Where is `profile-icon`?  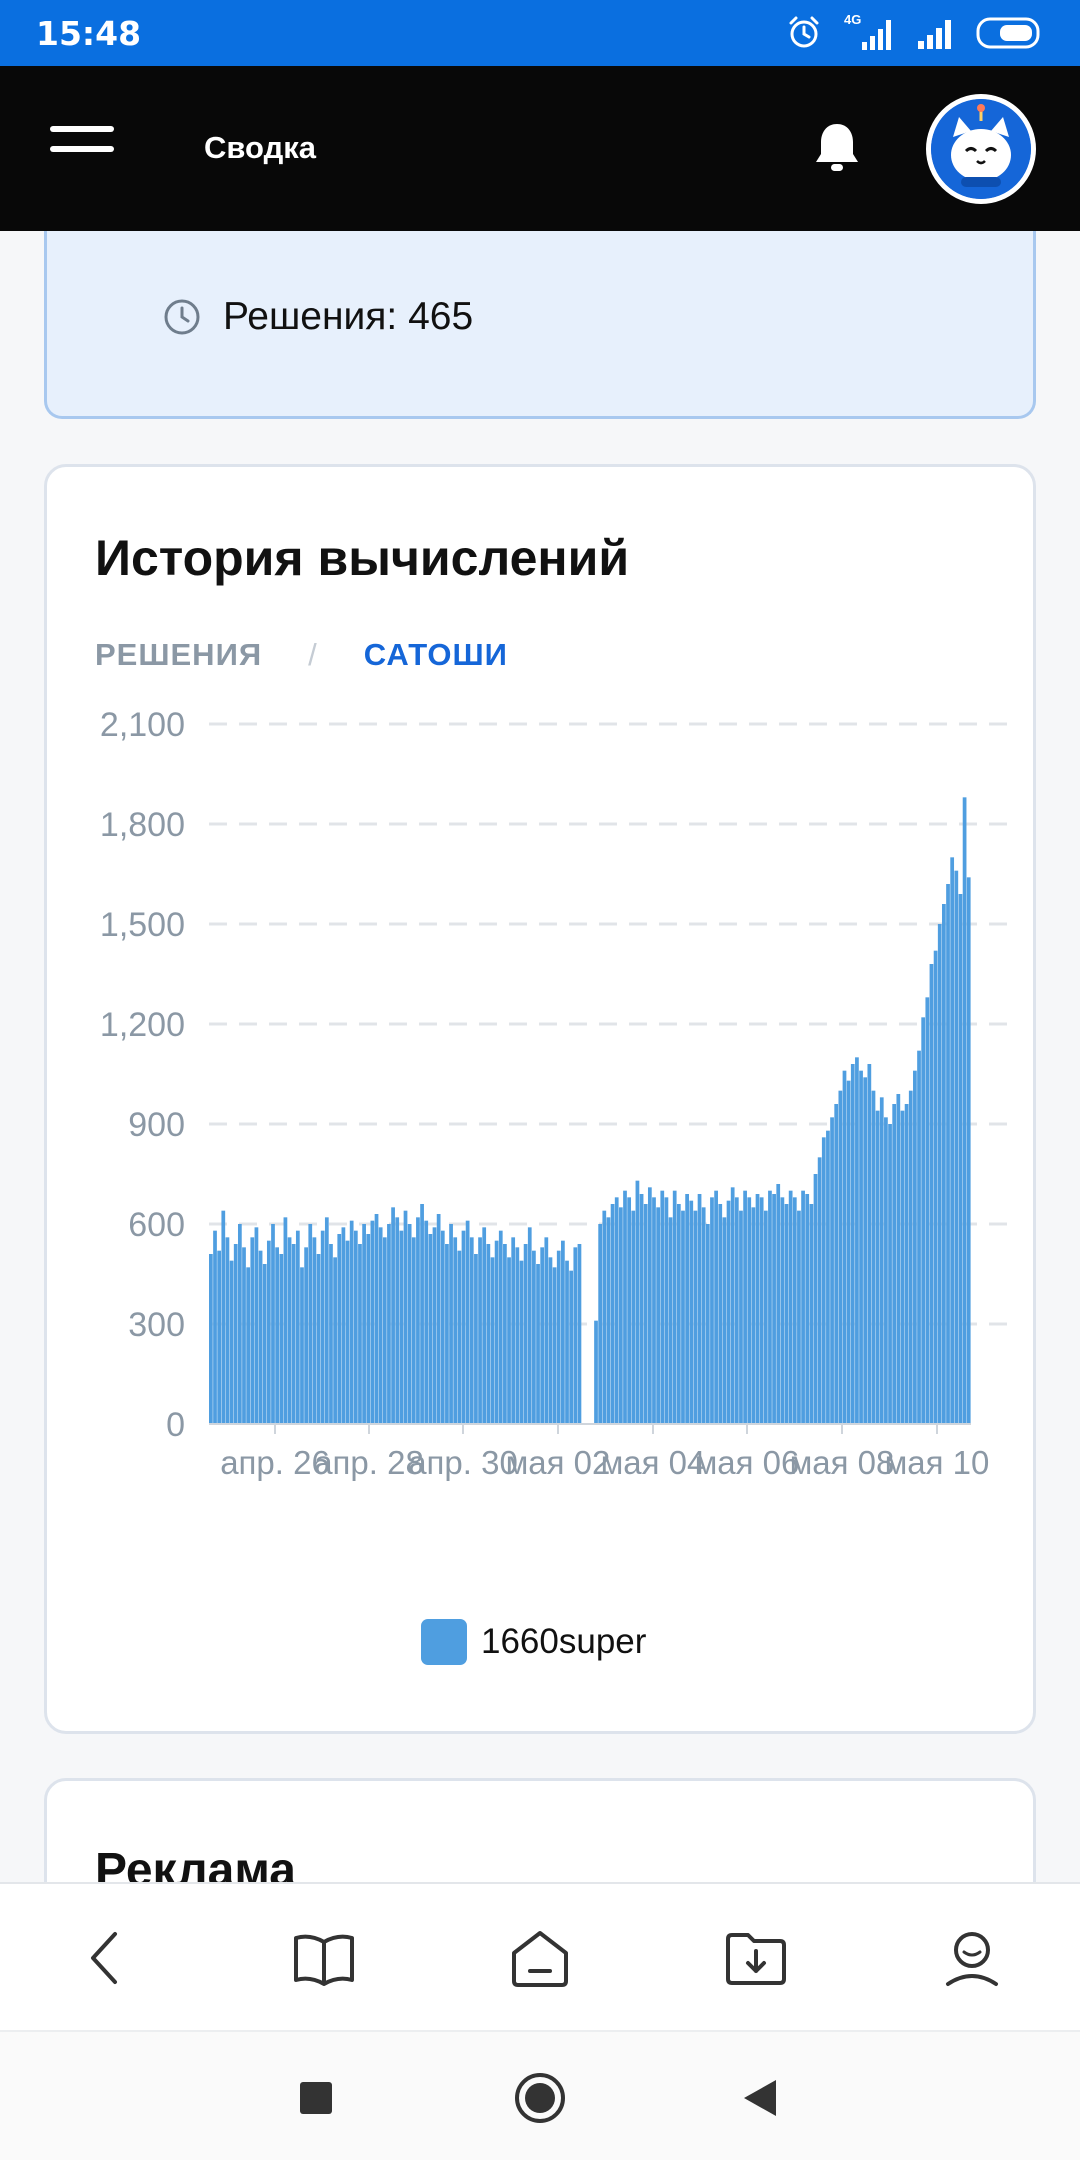 profile-icon is located at coordinates (972, 1958).